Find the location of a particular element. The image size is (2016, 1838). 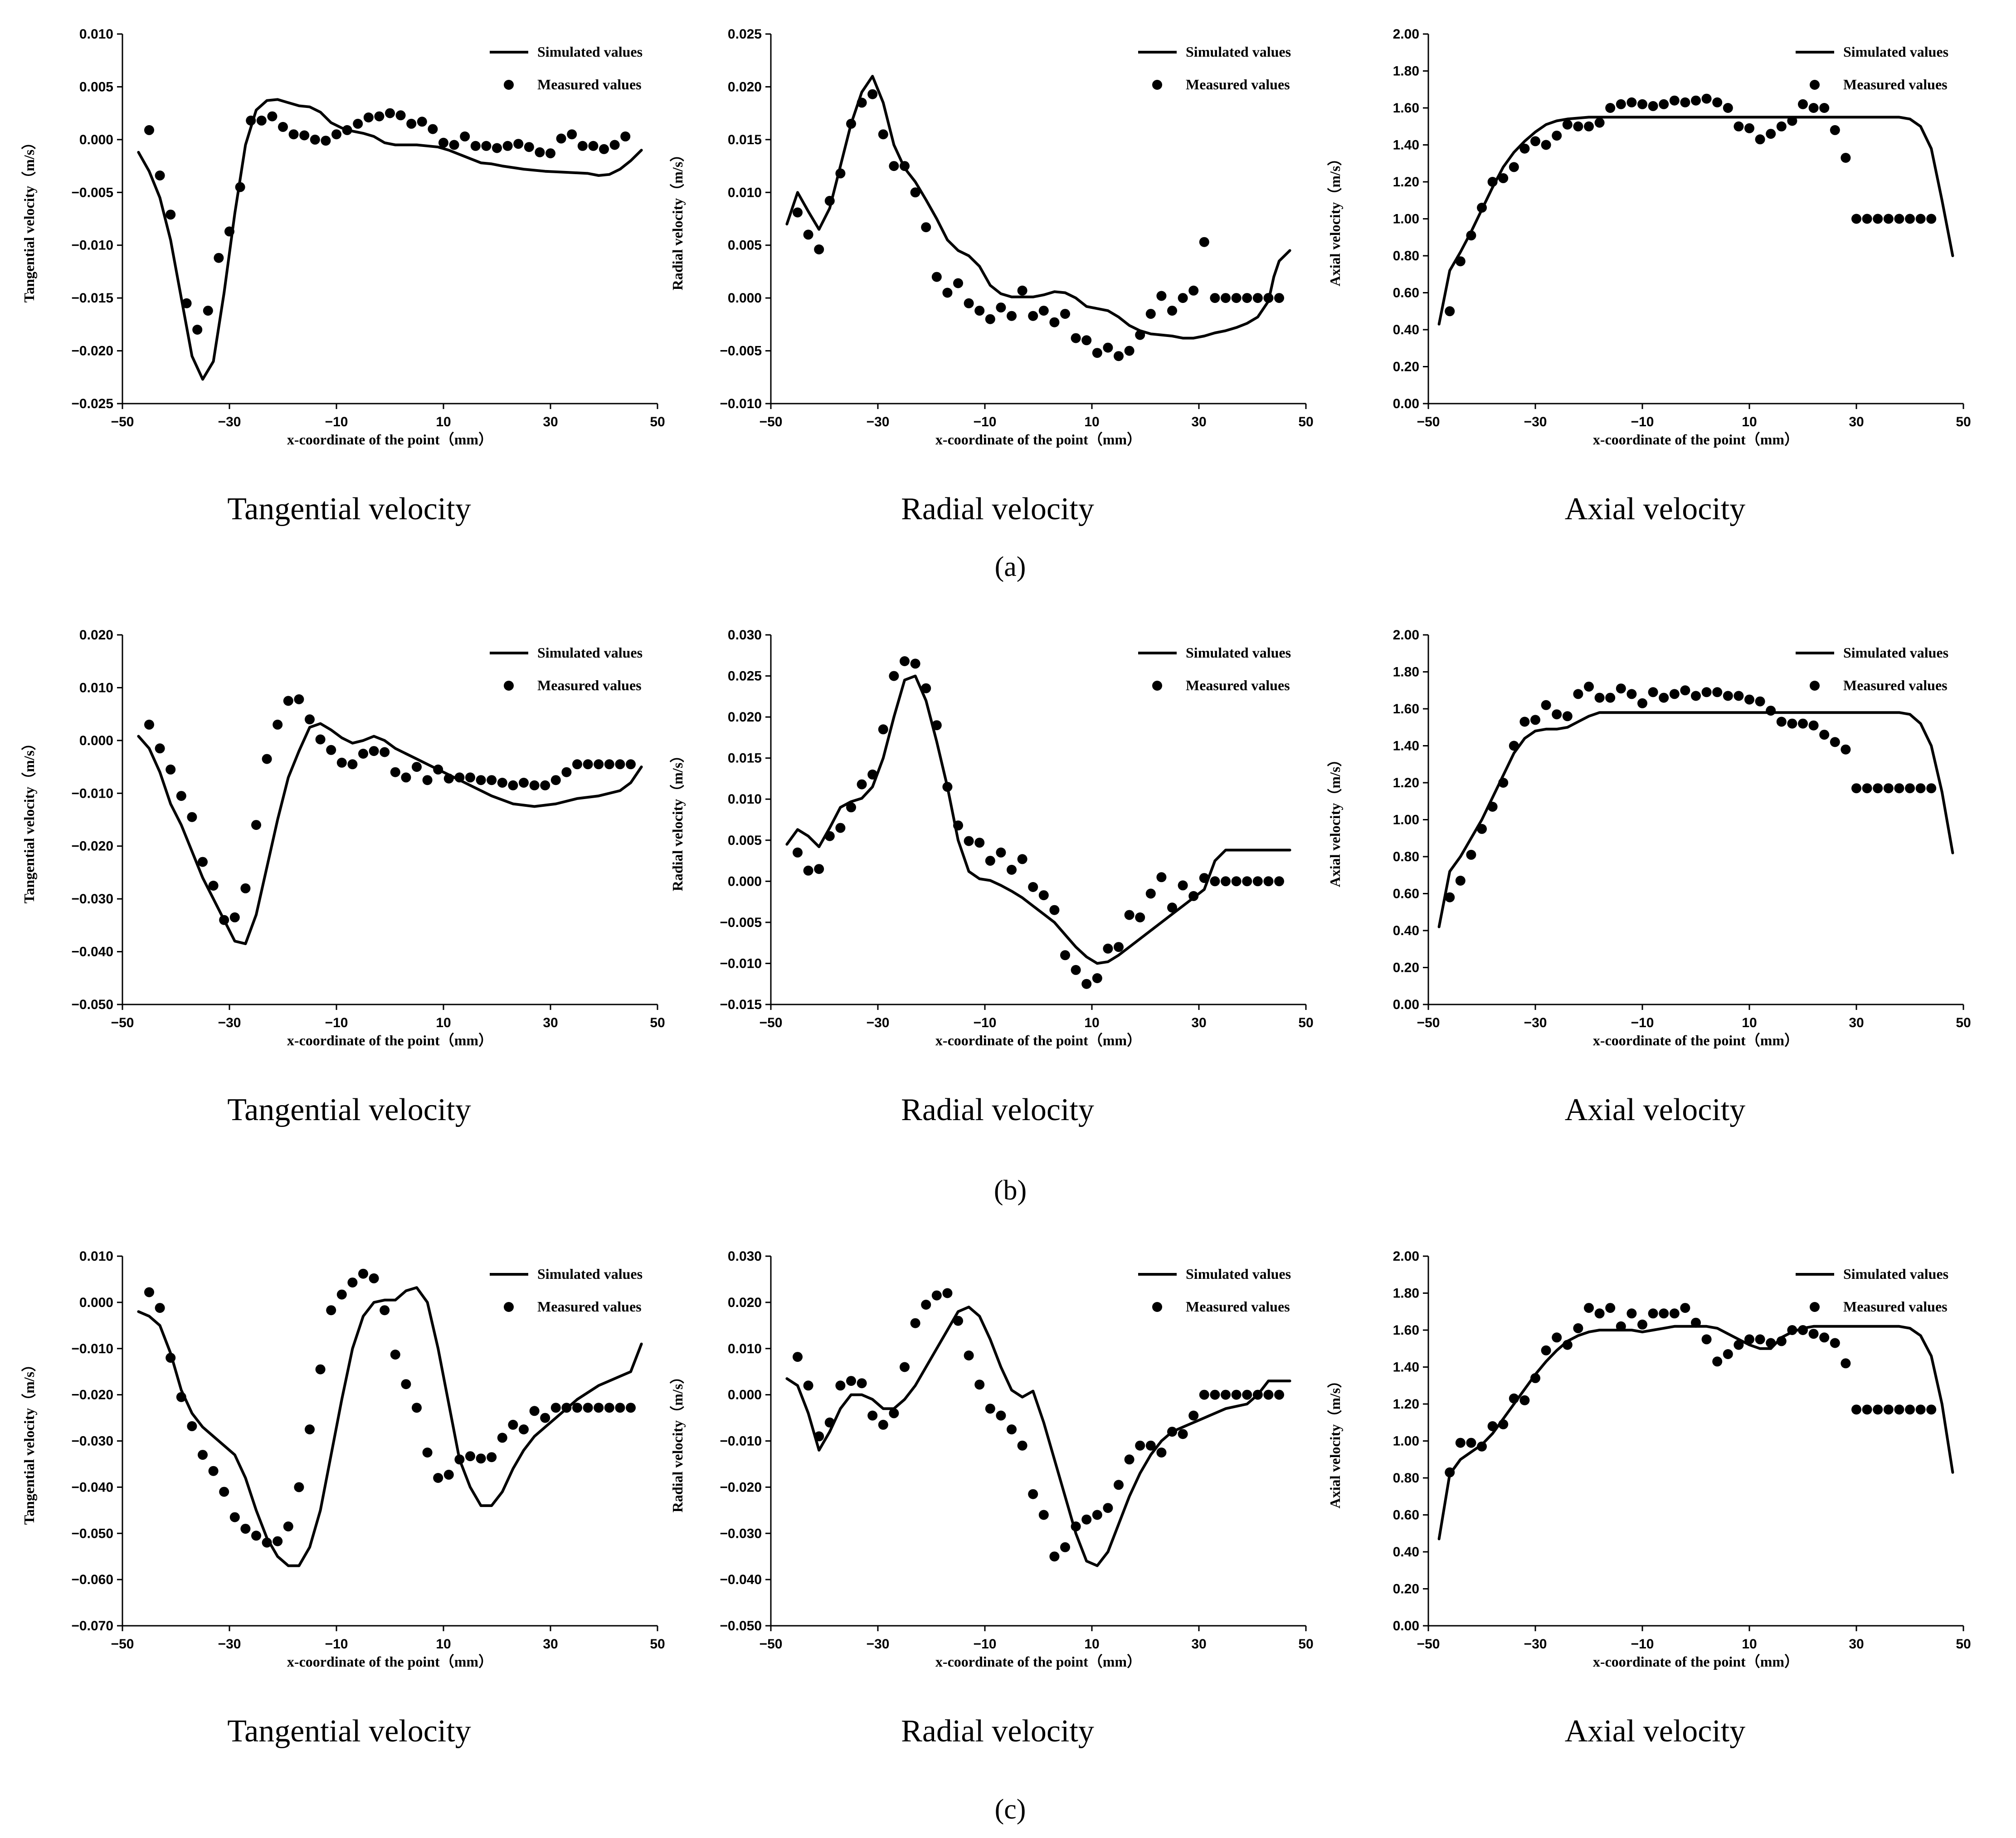

y-tick-label: −0.010 is located at coordinates (92, 794).